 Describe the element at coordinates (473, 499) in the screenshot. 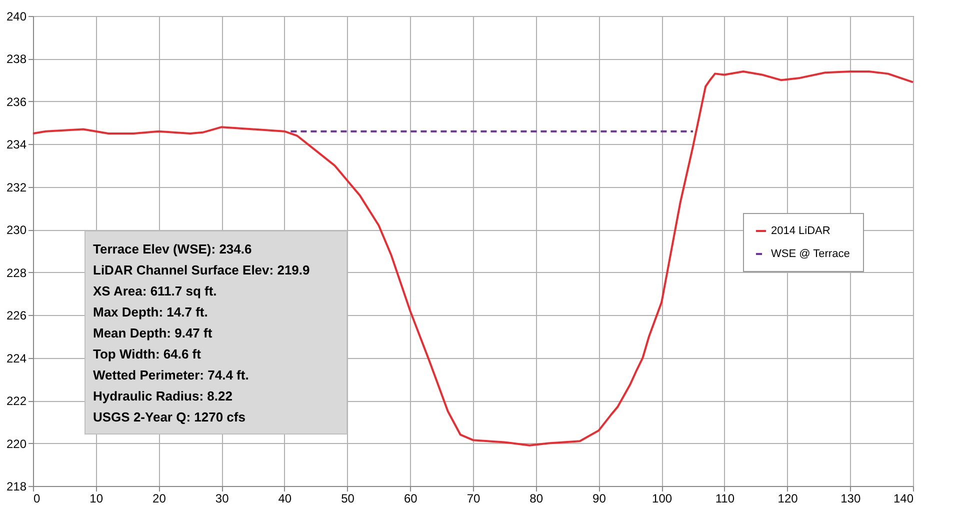

I see `x-tick-label: 70` at that location.